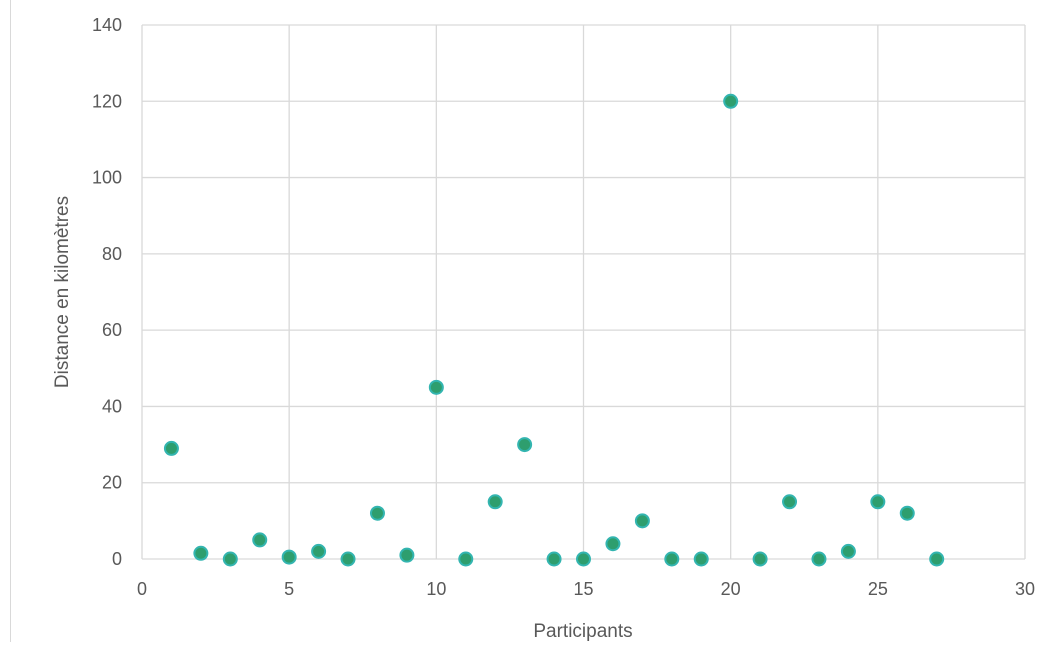 This screenshot has height=647, width=1056. I want to click on y-tick-label: 0, so click(117, 559).